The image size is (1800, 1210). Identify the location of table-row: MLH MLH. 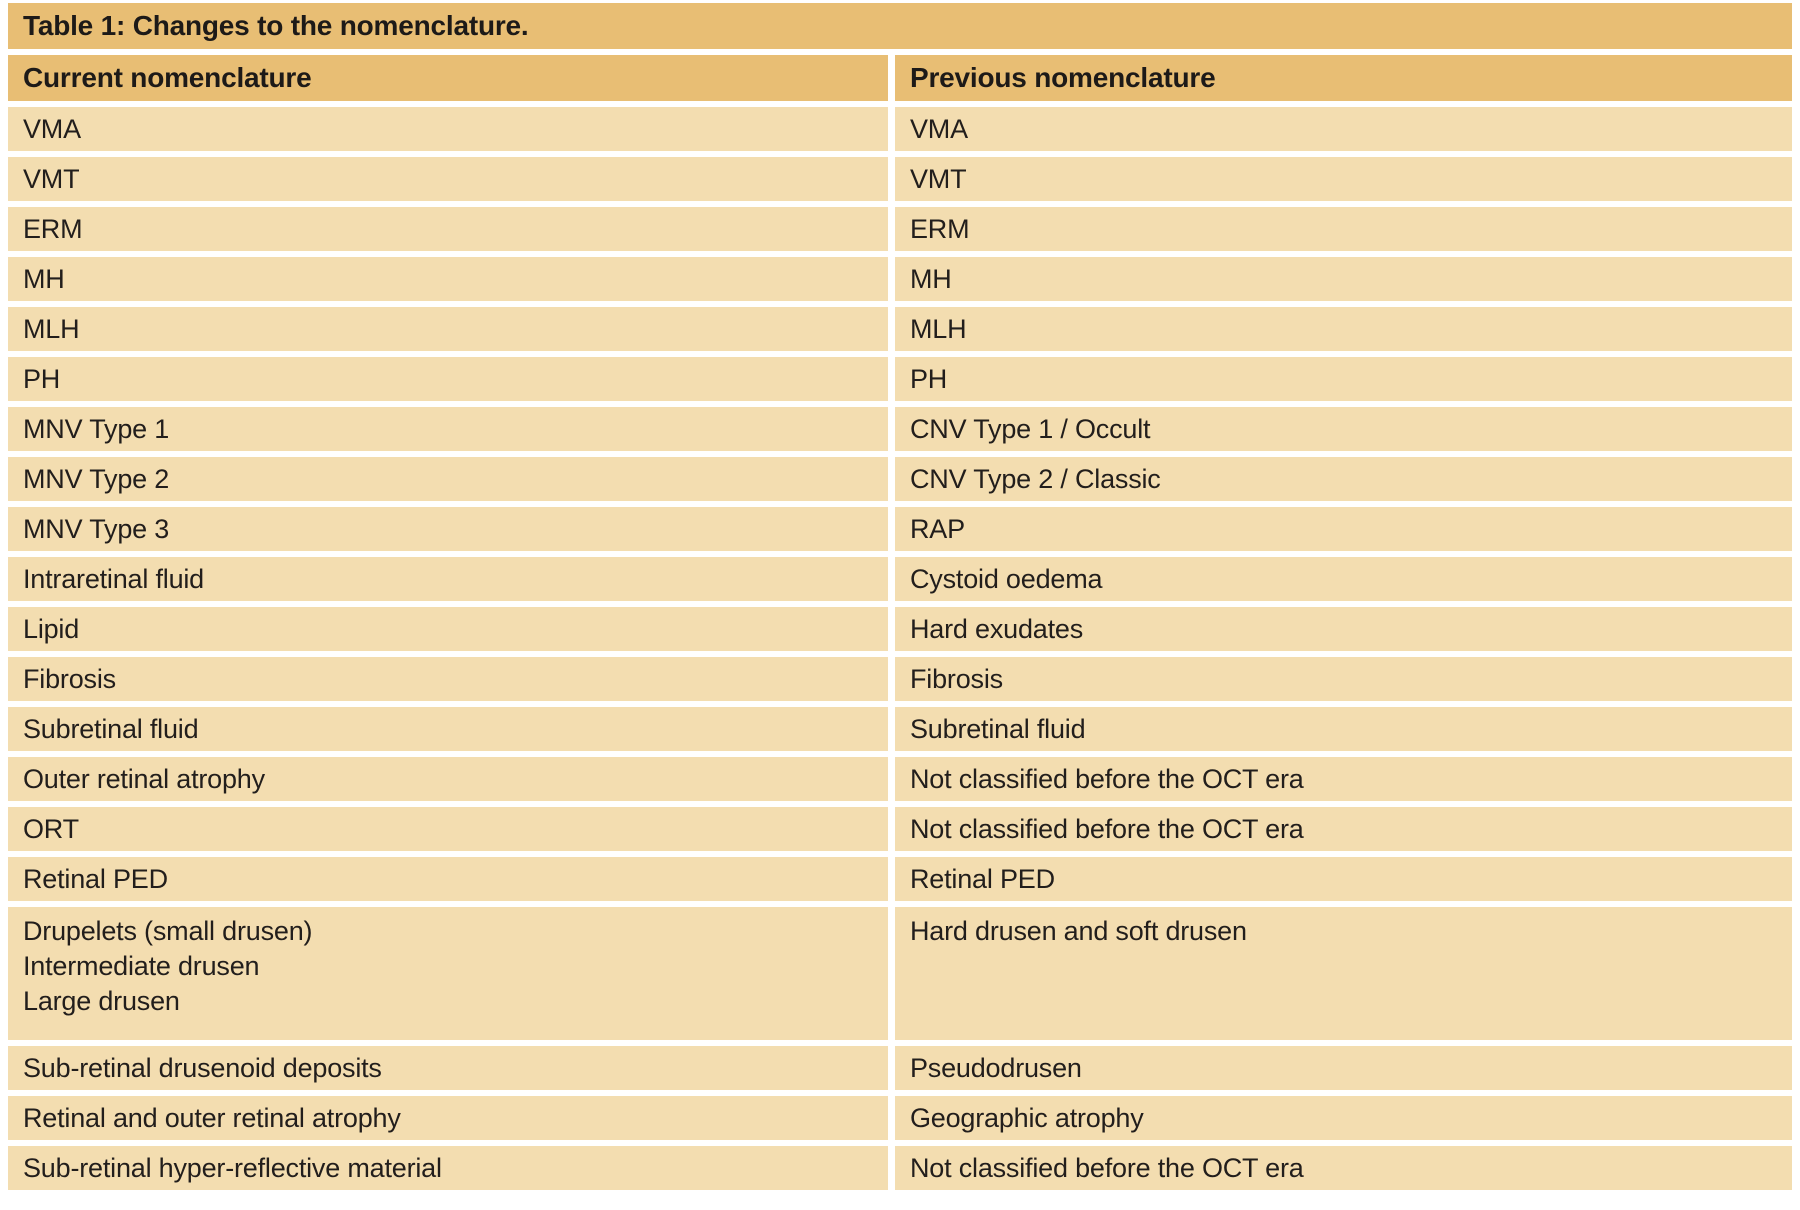
(900, 329).